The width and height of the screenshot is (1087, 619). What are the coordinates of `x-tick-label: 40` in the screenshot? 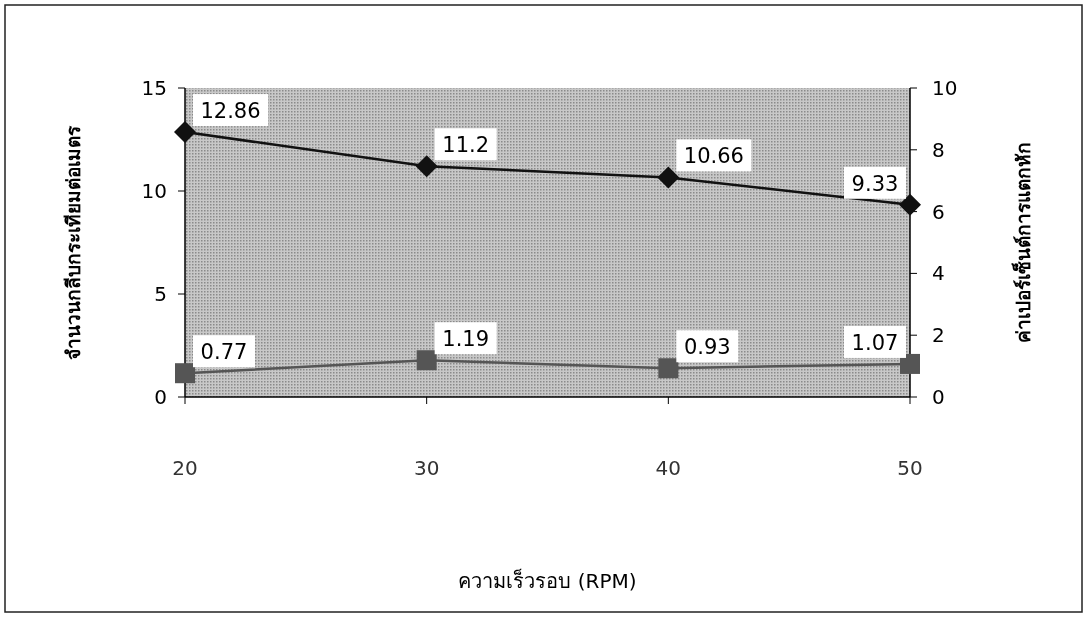 It's located at (668, 468).